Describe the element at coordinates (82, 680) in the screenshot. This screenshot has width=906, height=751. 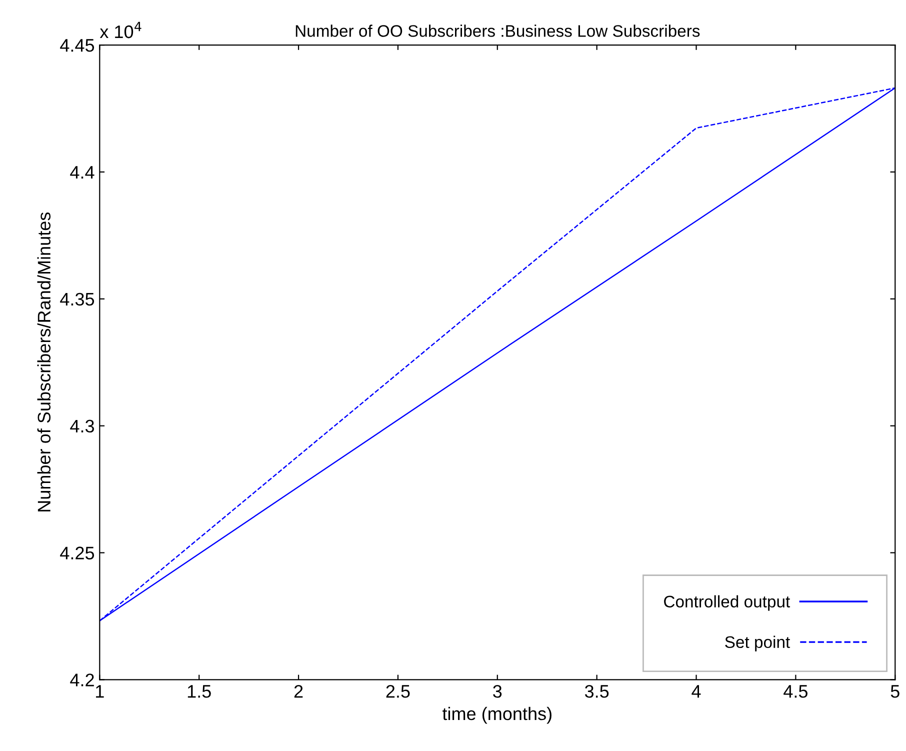
I see `y-tick-label: 4.2` at that location.